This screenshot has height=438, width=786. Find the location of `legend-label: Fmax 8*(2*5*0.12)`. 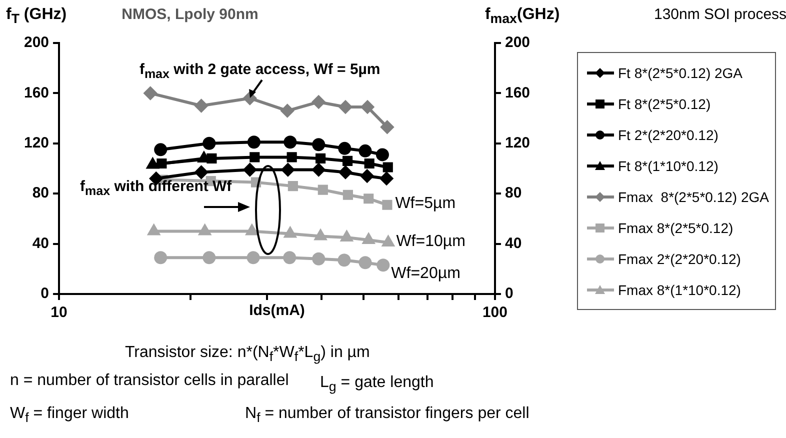

legend-label: Fmax 8*(2*5*0.12) is located at coordinates (676, 228).